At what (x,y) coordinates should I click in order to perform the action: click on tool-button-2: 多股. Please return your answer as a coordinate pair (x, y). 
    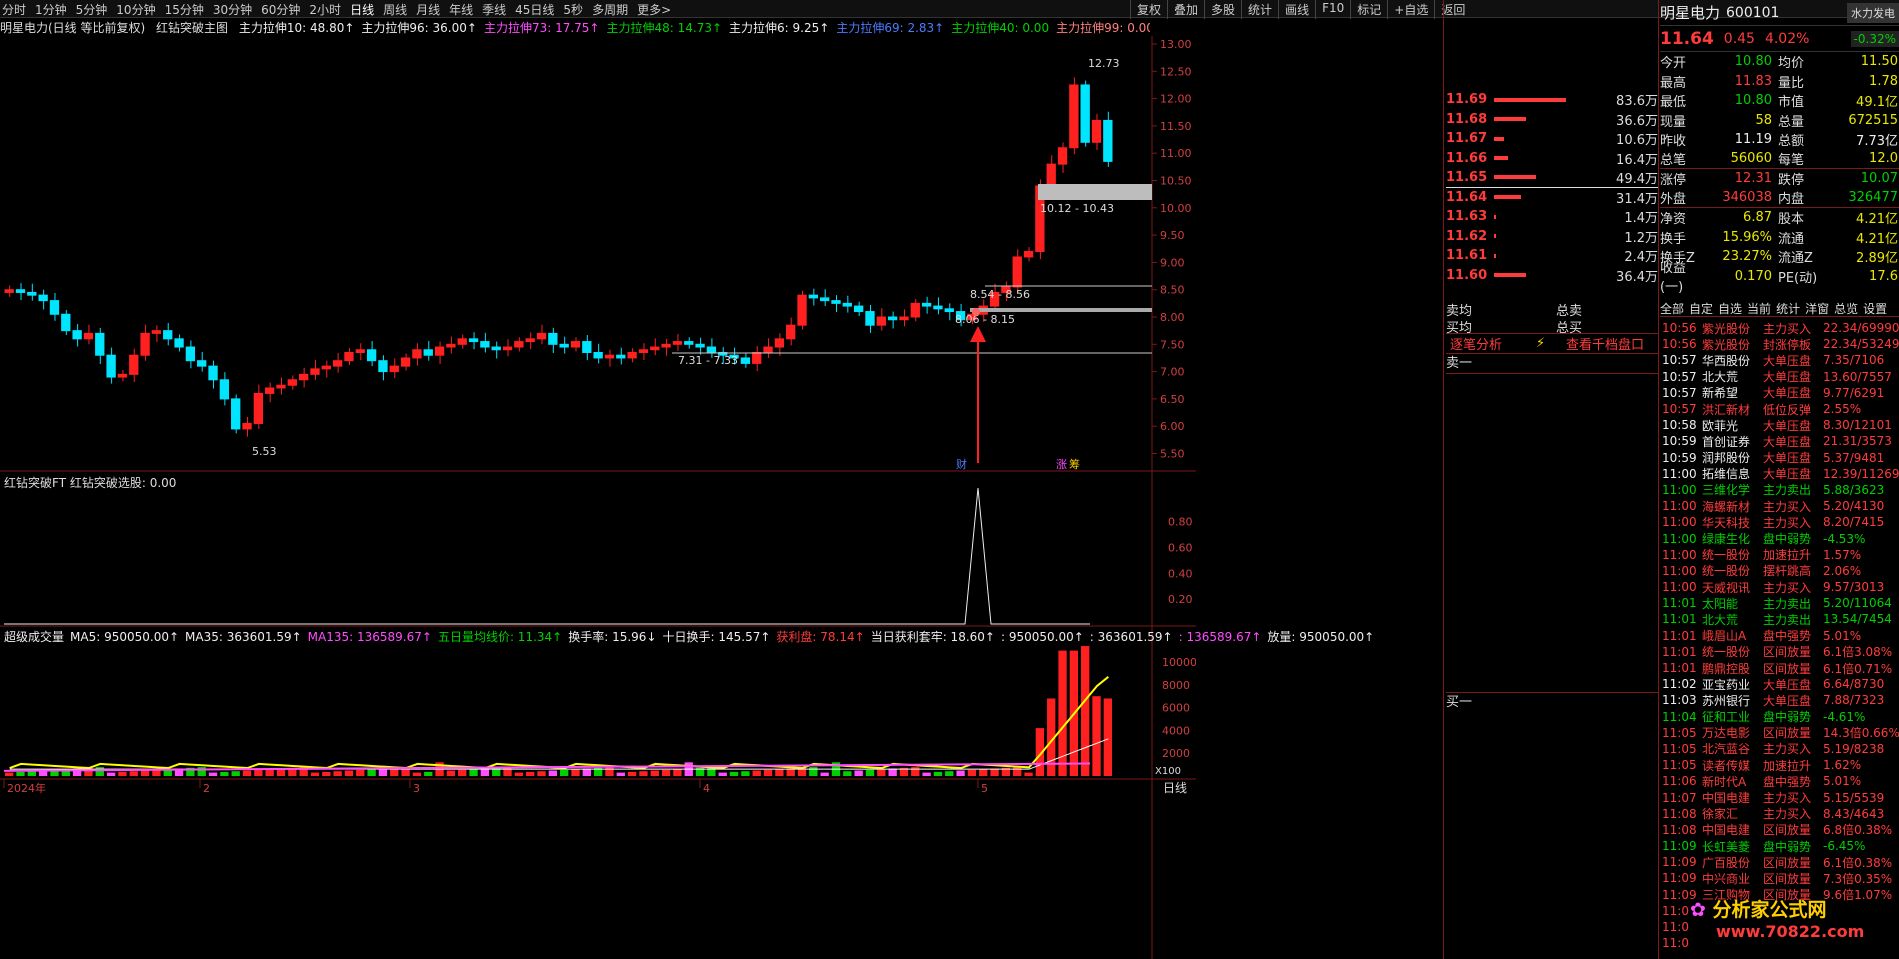
    Looking at the image, I should click on (1222, 9).